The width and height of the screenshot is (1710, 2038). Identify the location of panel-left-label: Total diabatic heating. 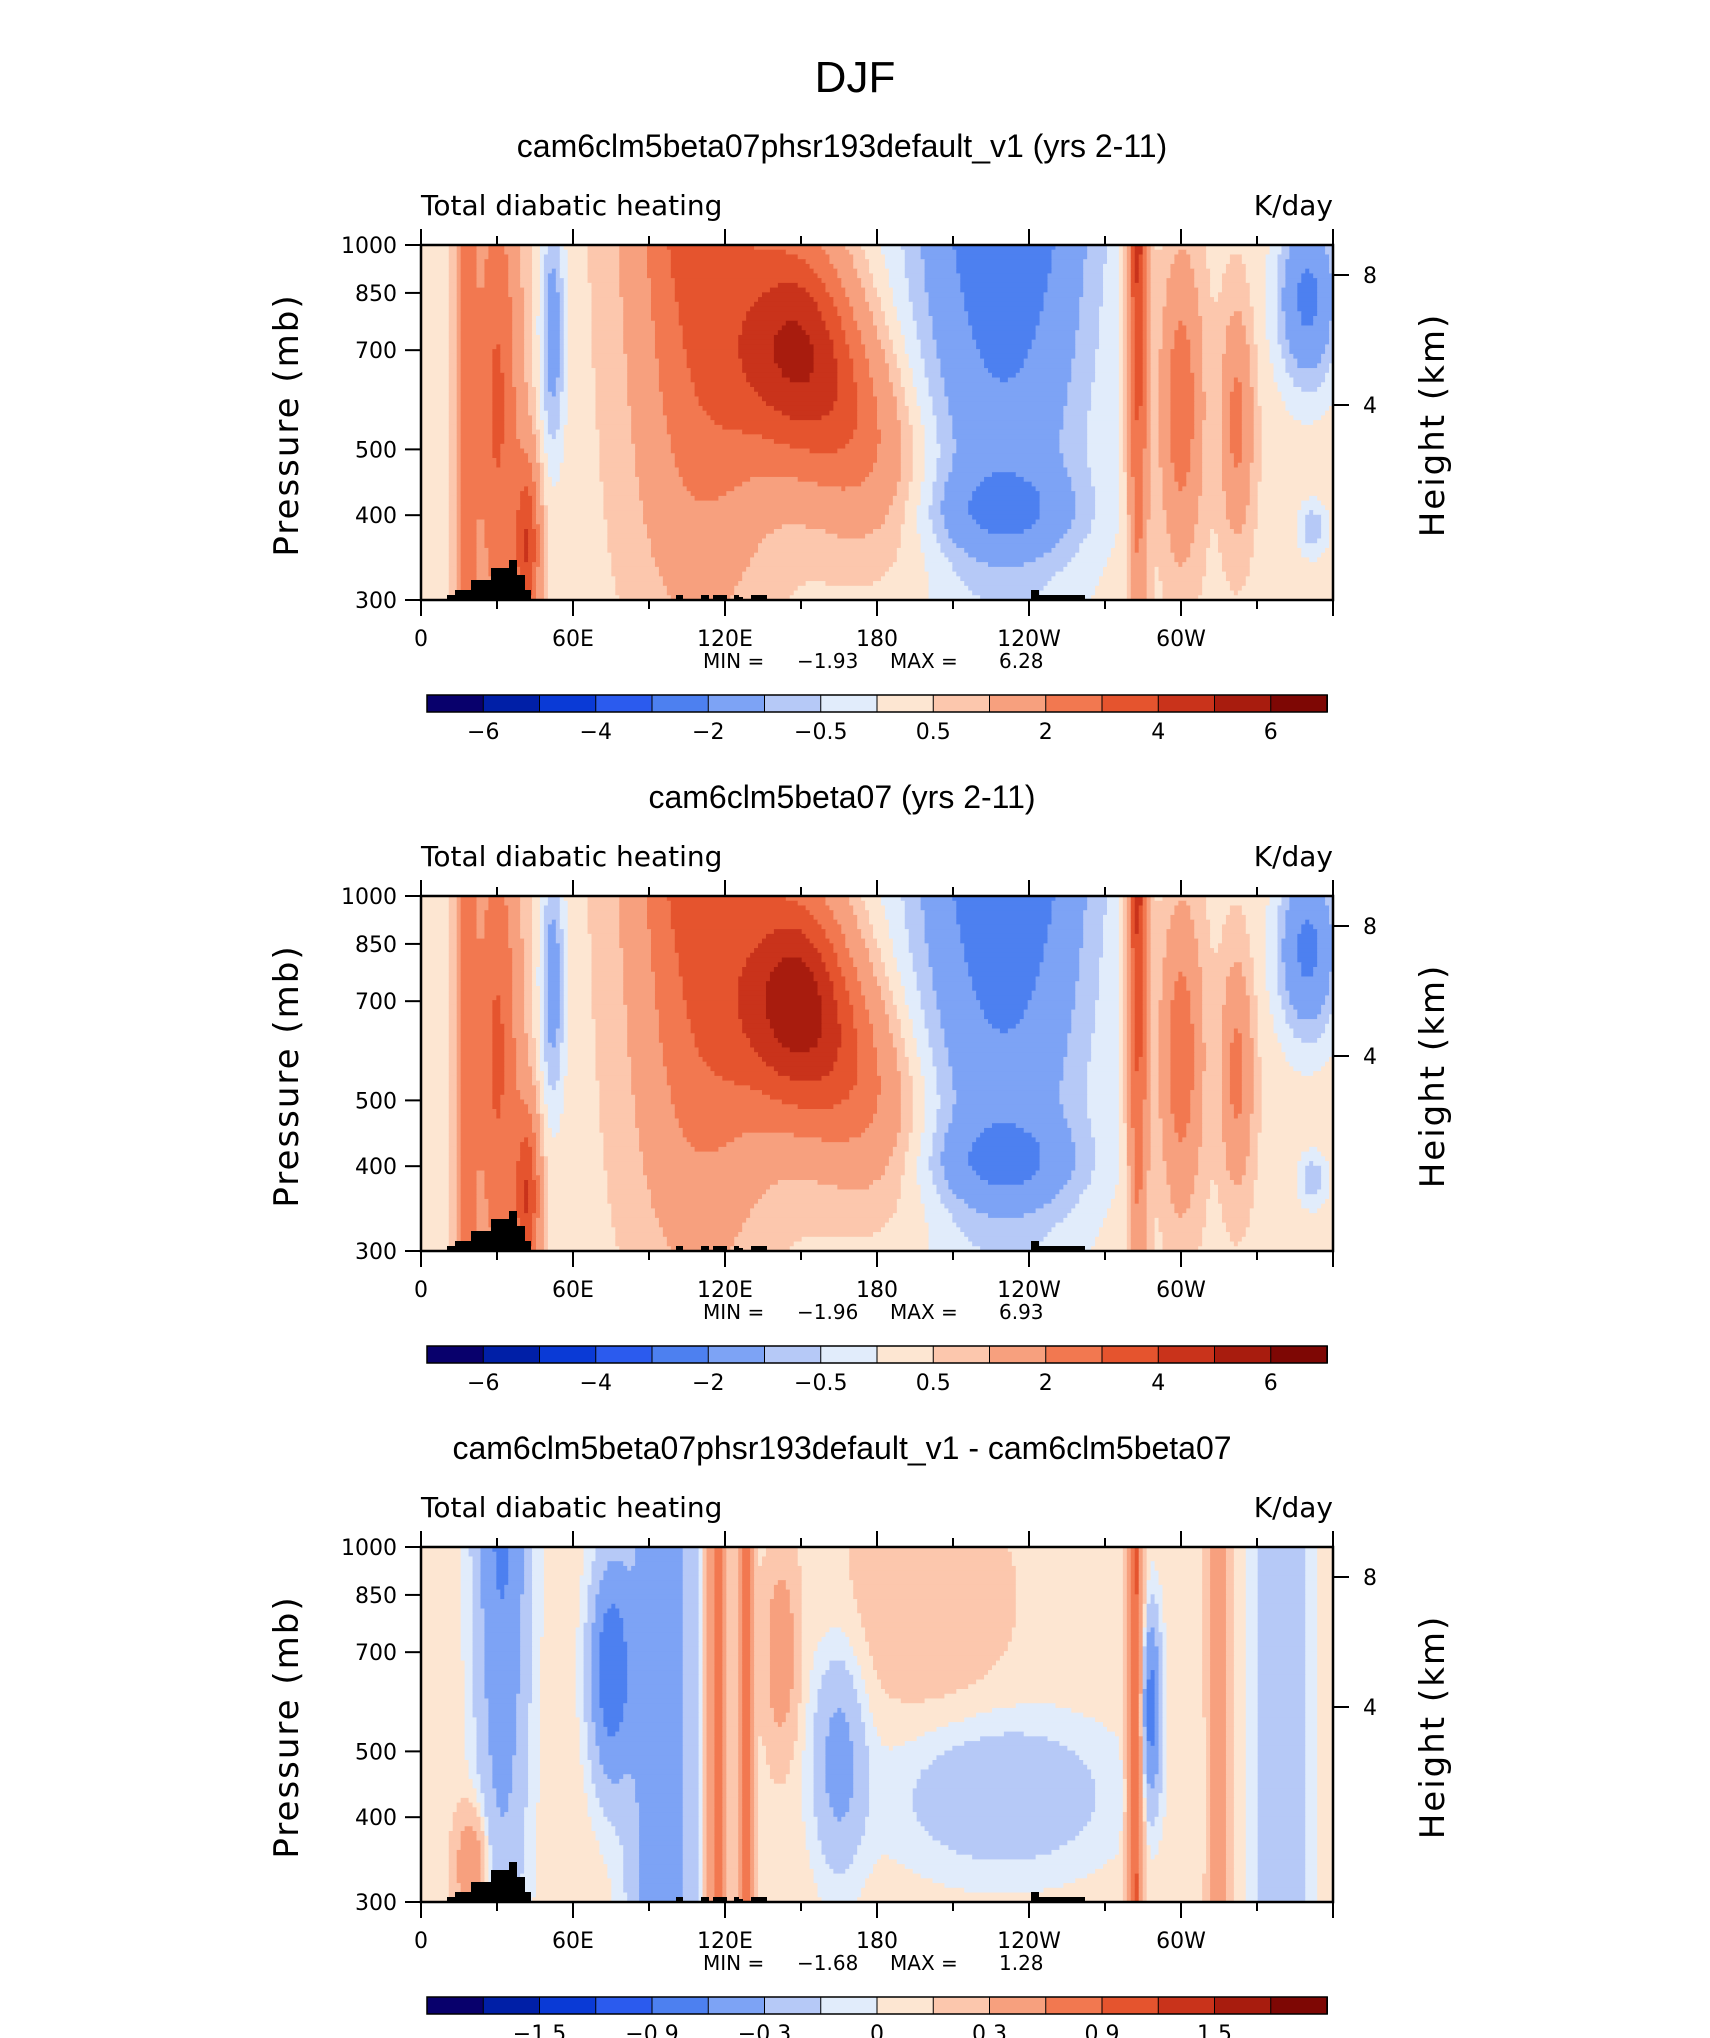
(571, 205).